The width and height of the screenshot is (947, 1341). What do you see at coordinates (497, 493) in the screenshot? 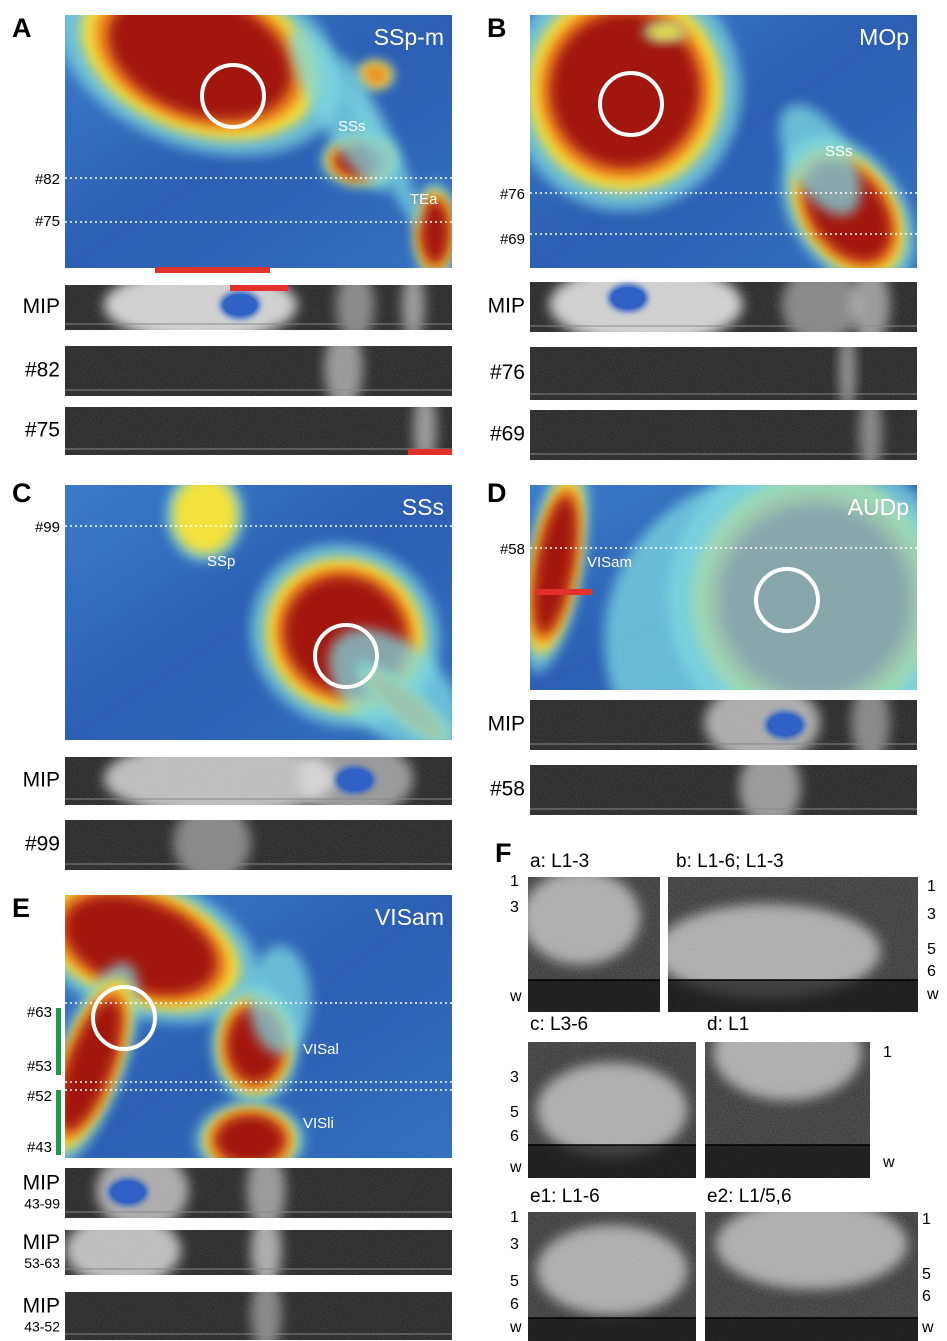
I see `panel-letter: D` at bounding box center [497, 493].